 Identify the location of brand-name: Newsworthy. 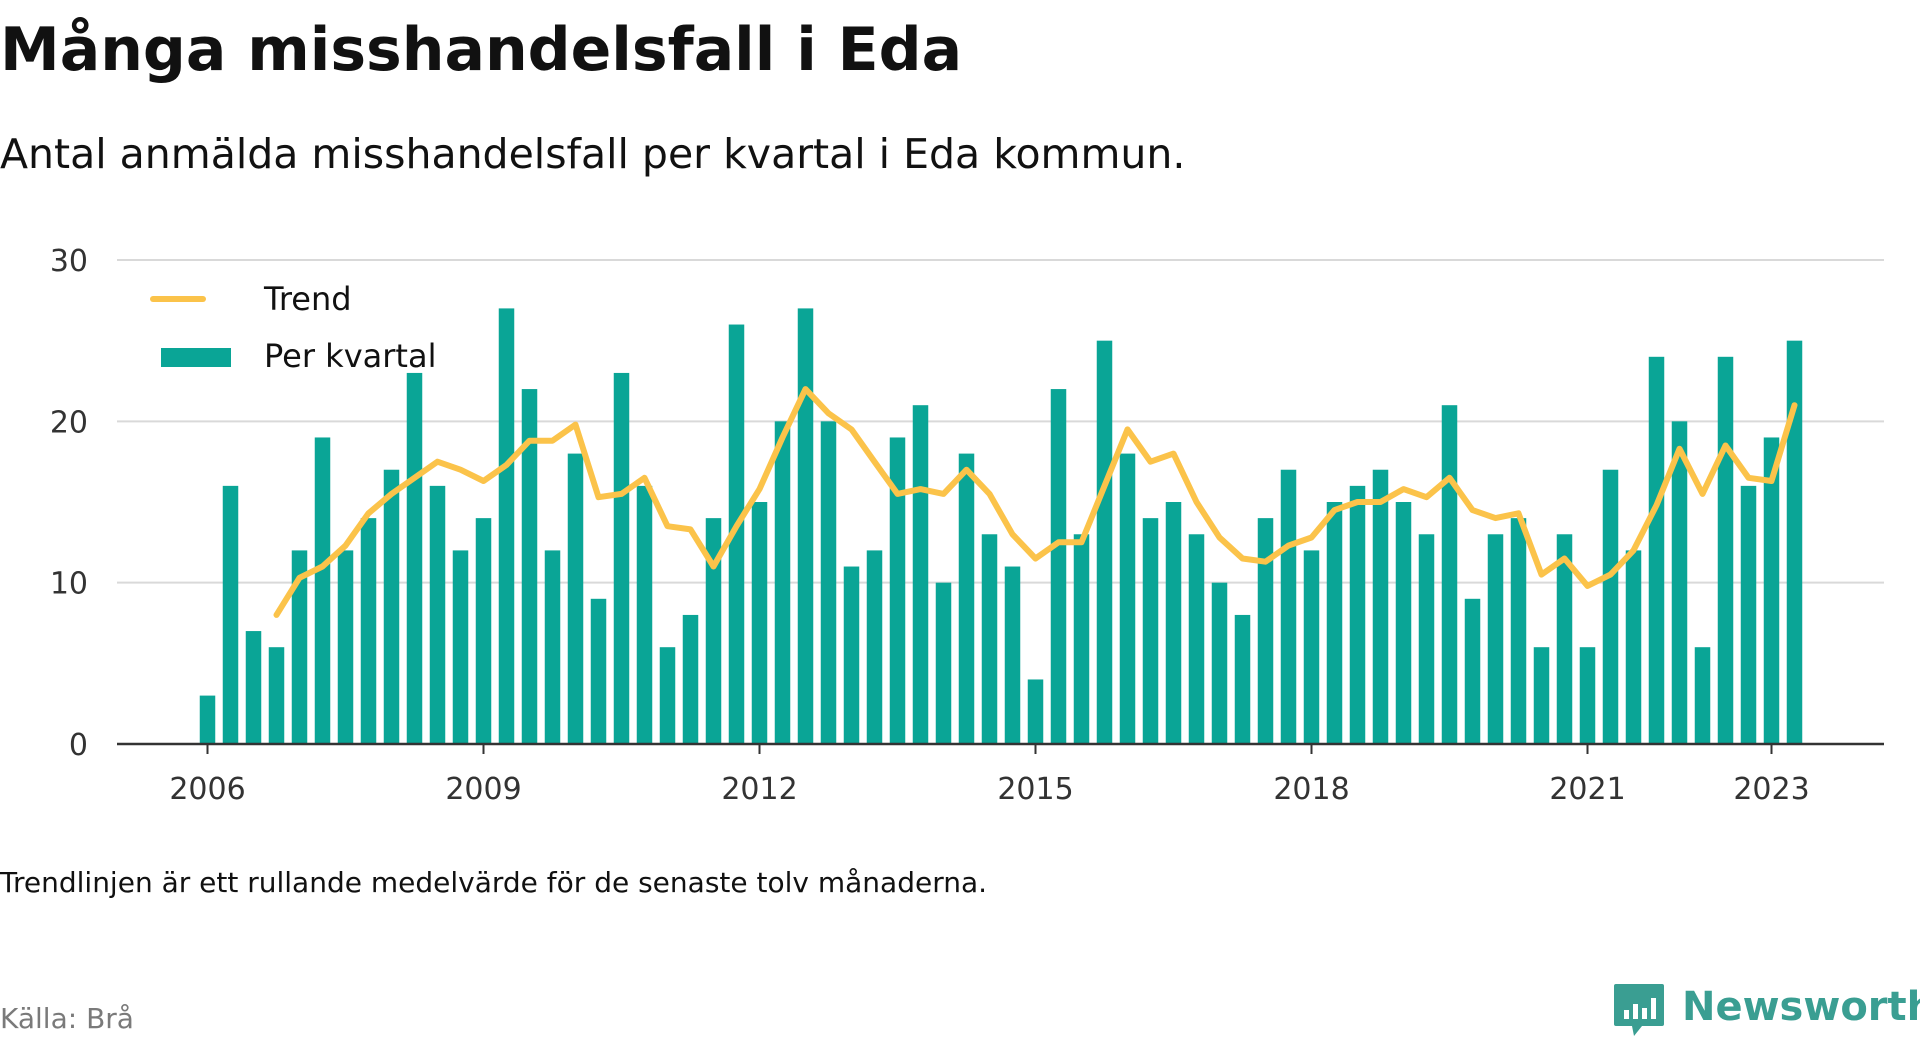
(1801, 1007).